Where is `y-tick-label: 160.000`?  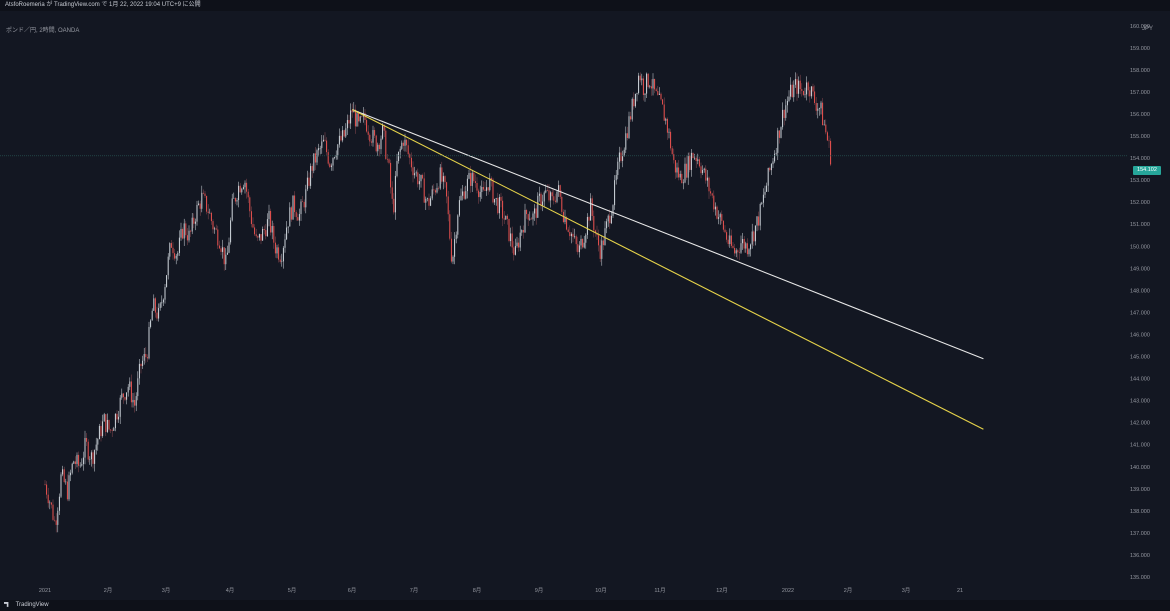
y-tick-label: 160.000 is located at coordinates (1140, 27).